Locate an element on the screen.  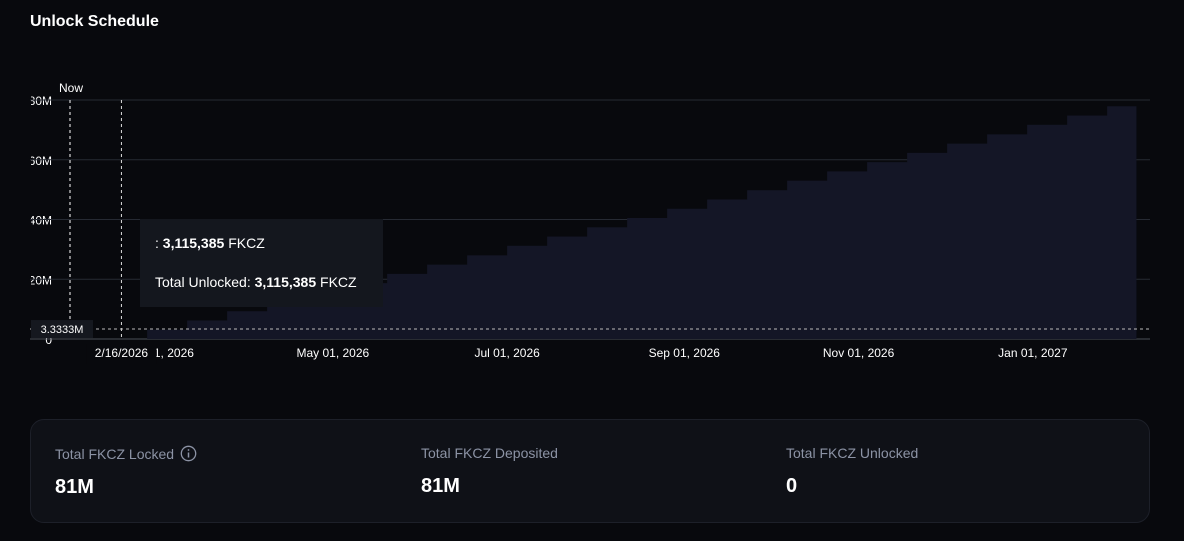
y-tick-label: 0 is located at coordinates (48, 340).